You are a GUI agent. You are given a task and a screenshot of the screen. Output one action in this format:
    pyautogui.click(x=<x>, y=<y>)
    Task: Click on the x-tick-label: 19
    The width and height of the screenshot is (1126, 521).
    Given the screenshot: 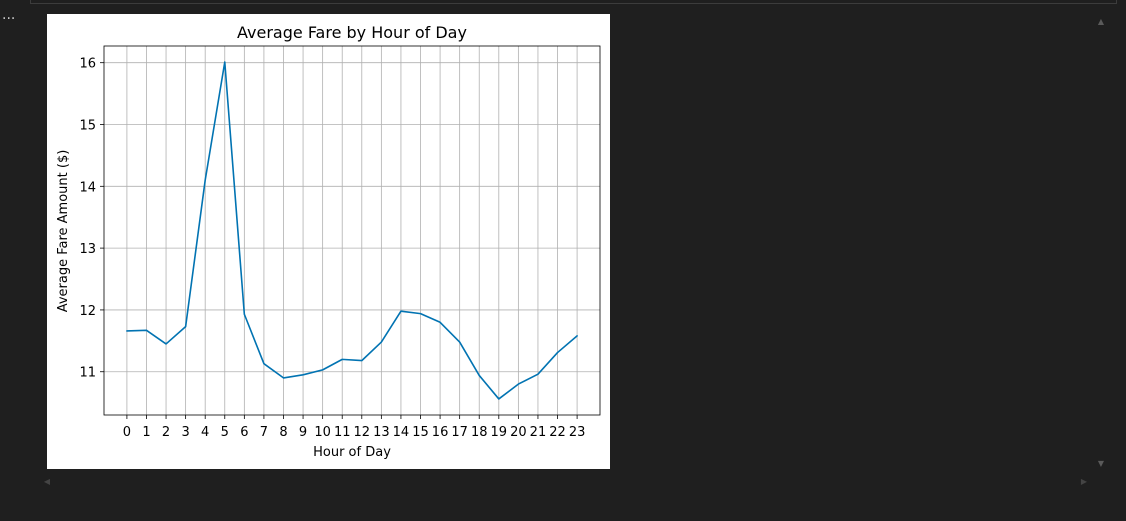 What is the action you would take?
    pyautogui.click(x=499, y=432)
    